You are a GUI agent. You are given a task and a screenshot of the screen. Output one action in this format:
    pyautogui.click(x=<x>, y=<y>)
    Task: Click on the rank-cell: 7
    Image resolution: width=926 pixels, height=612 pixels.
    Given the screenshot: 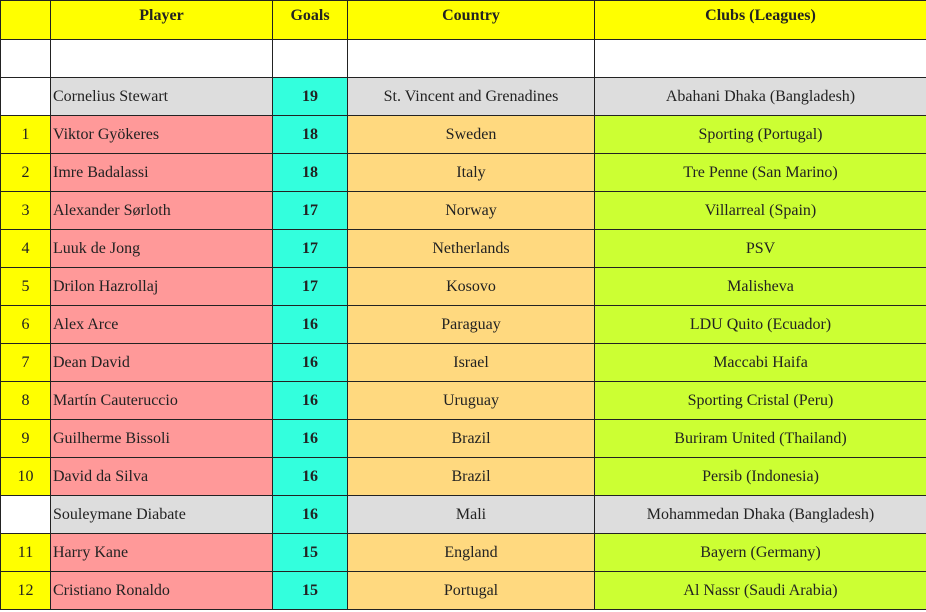 What is the action you would take?
    pyautogui.click(x=25, y=362)
    